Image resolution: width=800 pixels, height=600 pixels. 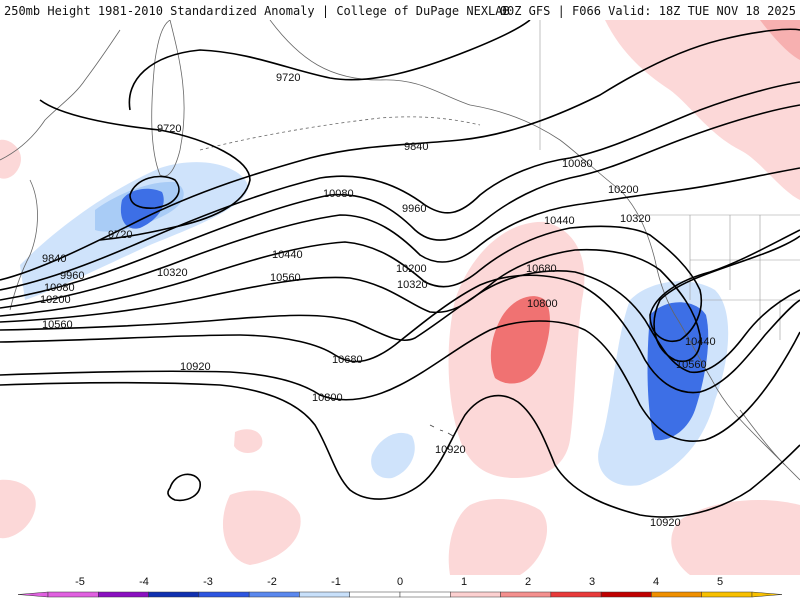 I want to click on pos-anomaly-south-east, so click(x=498, y=536).